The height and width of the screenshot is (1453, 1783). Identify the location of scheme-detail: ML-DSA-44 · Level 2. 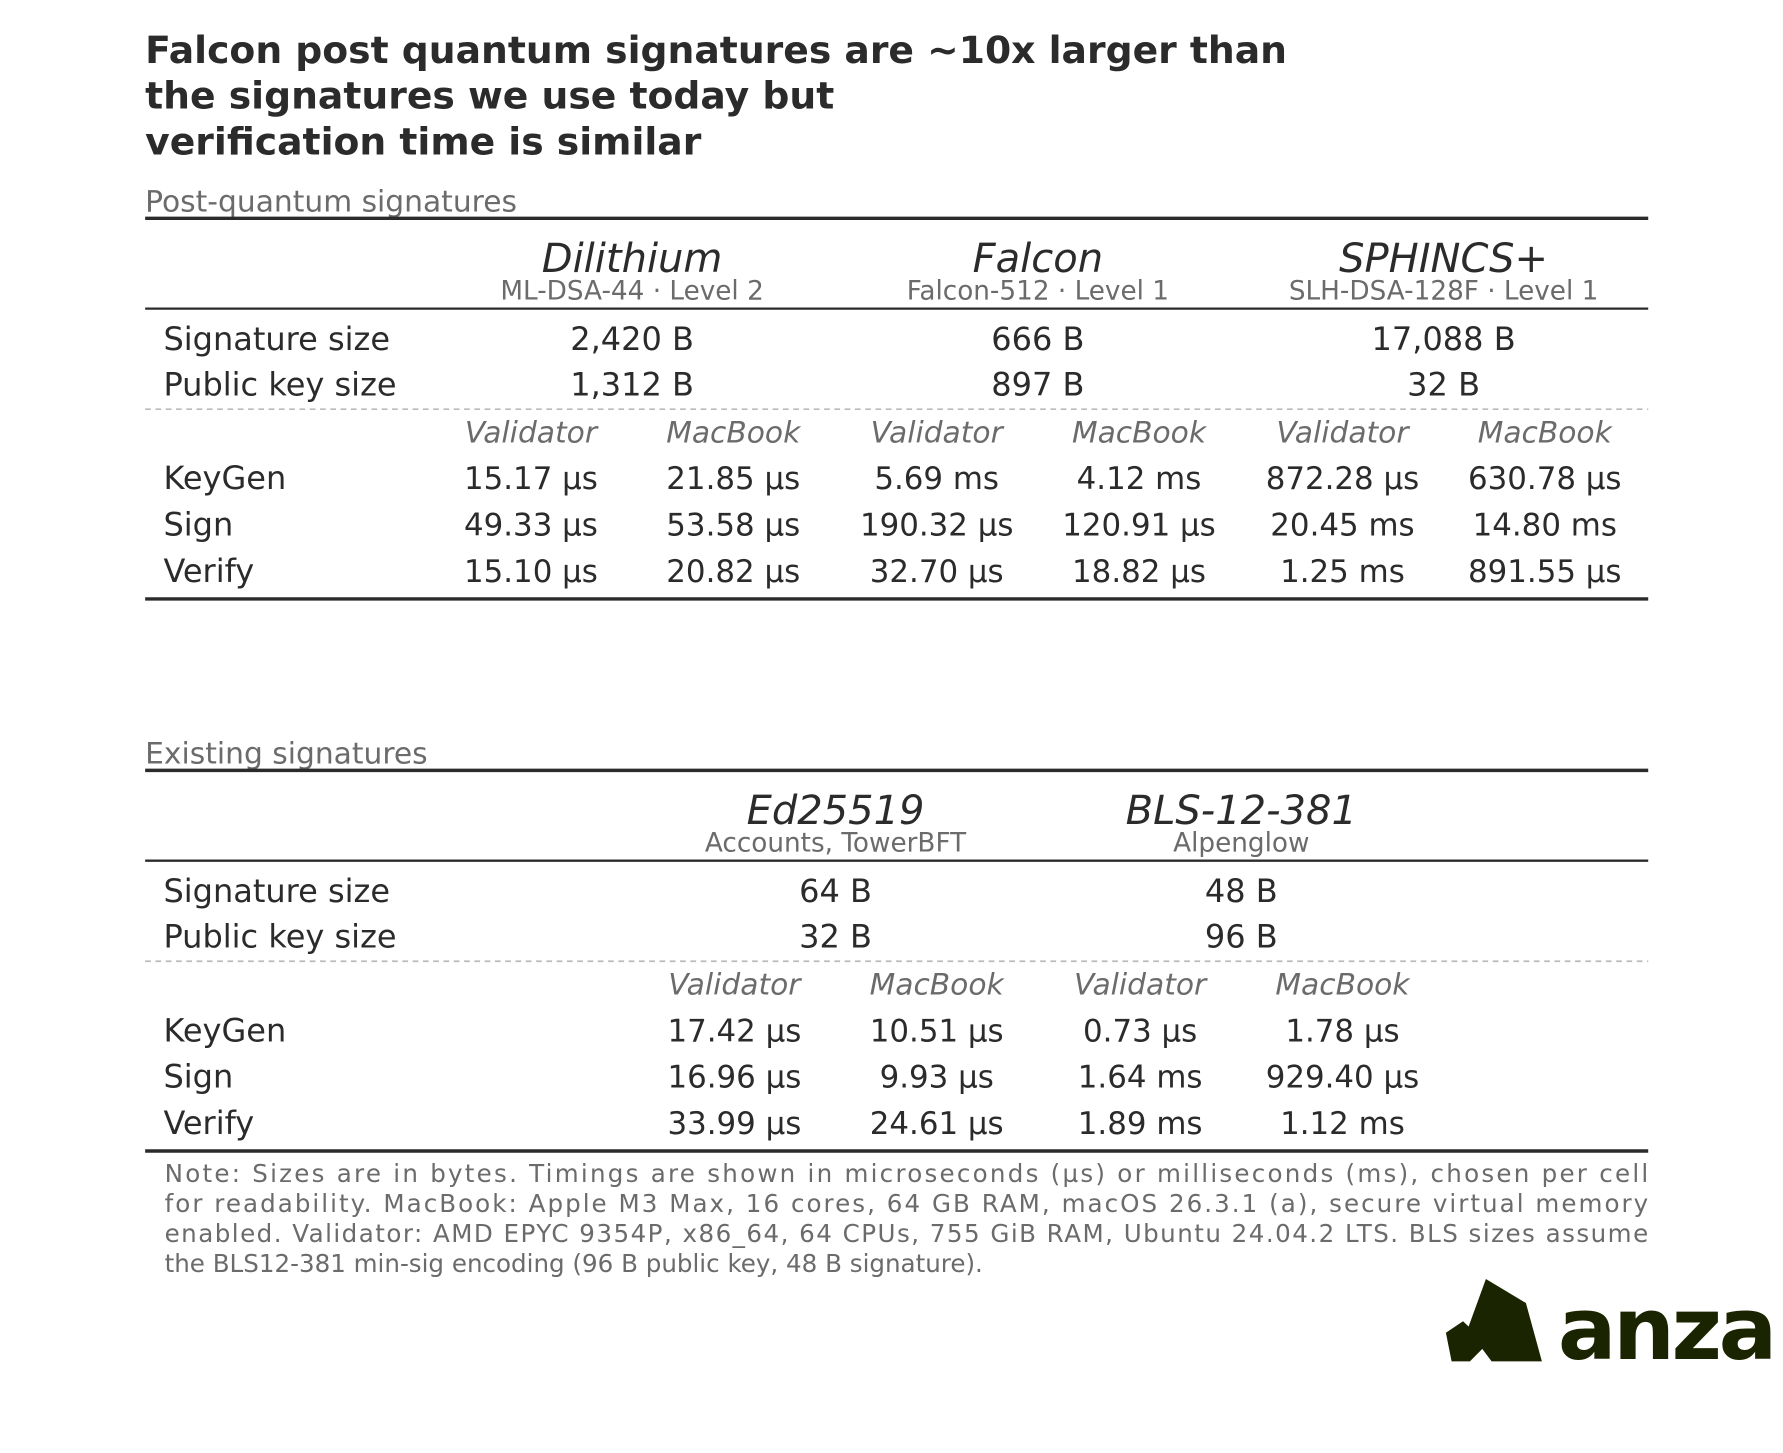
(631, 291).